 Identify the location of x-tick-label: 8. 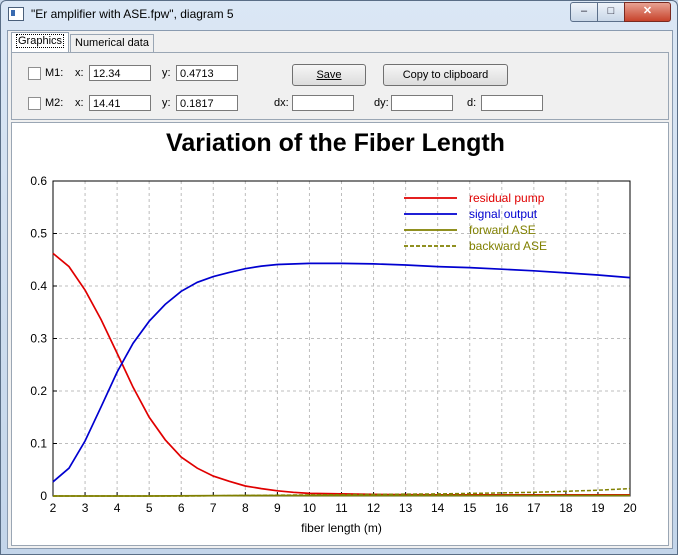
(245, 508).